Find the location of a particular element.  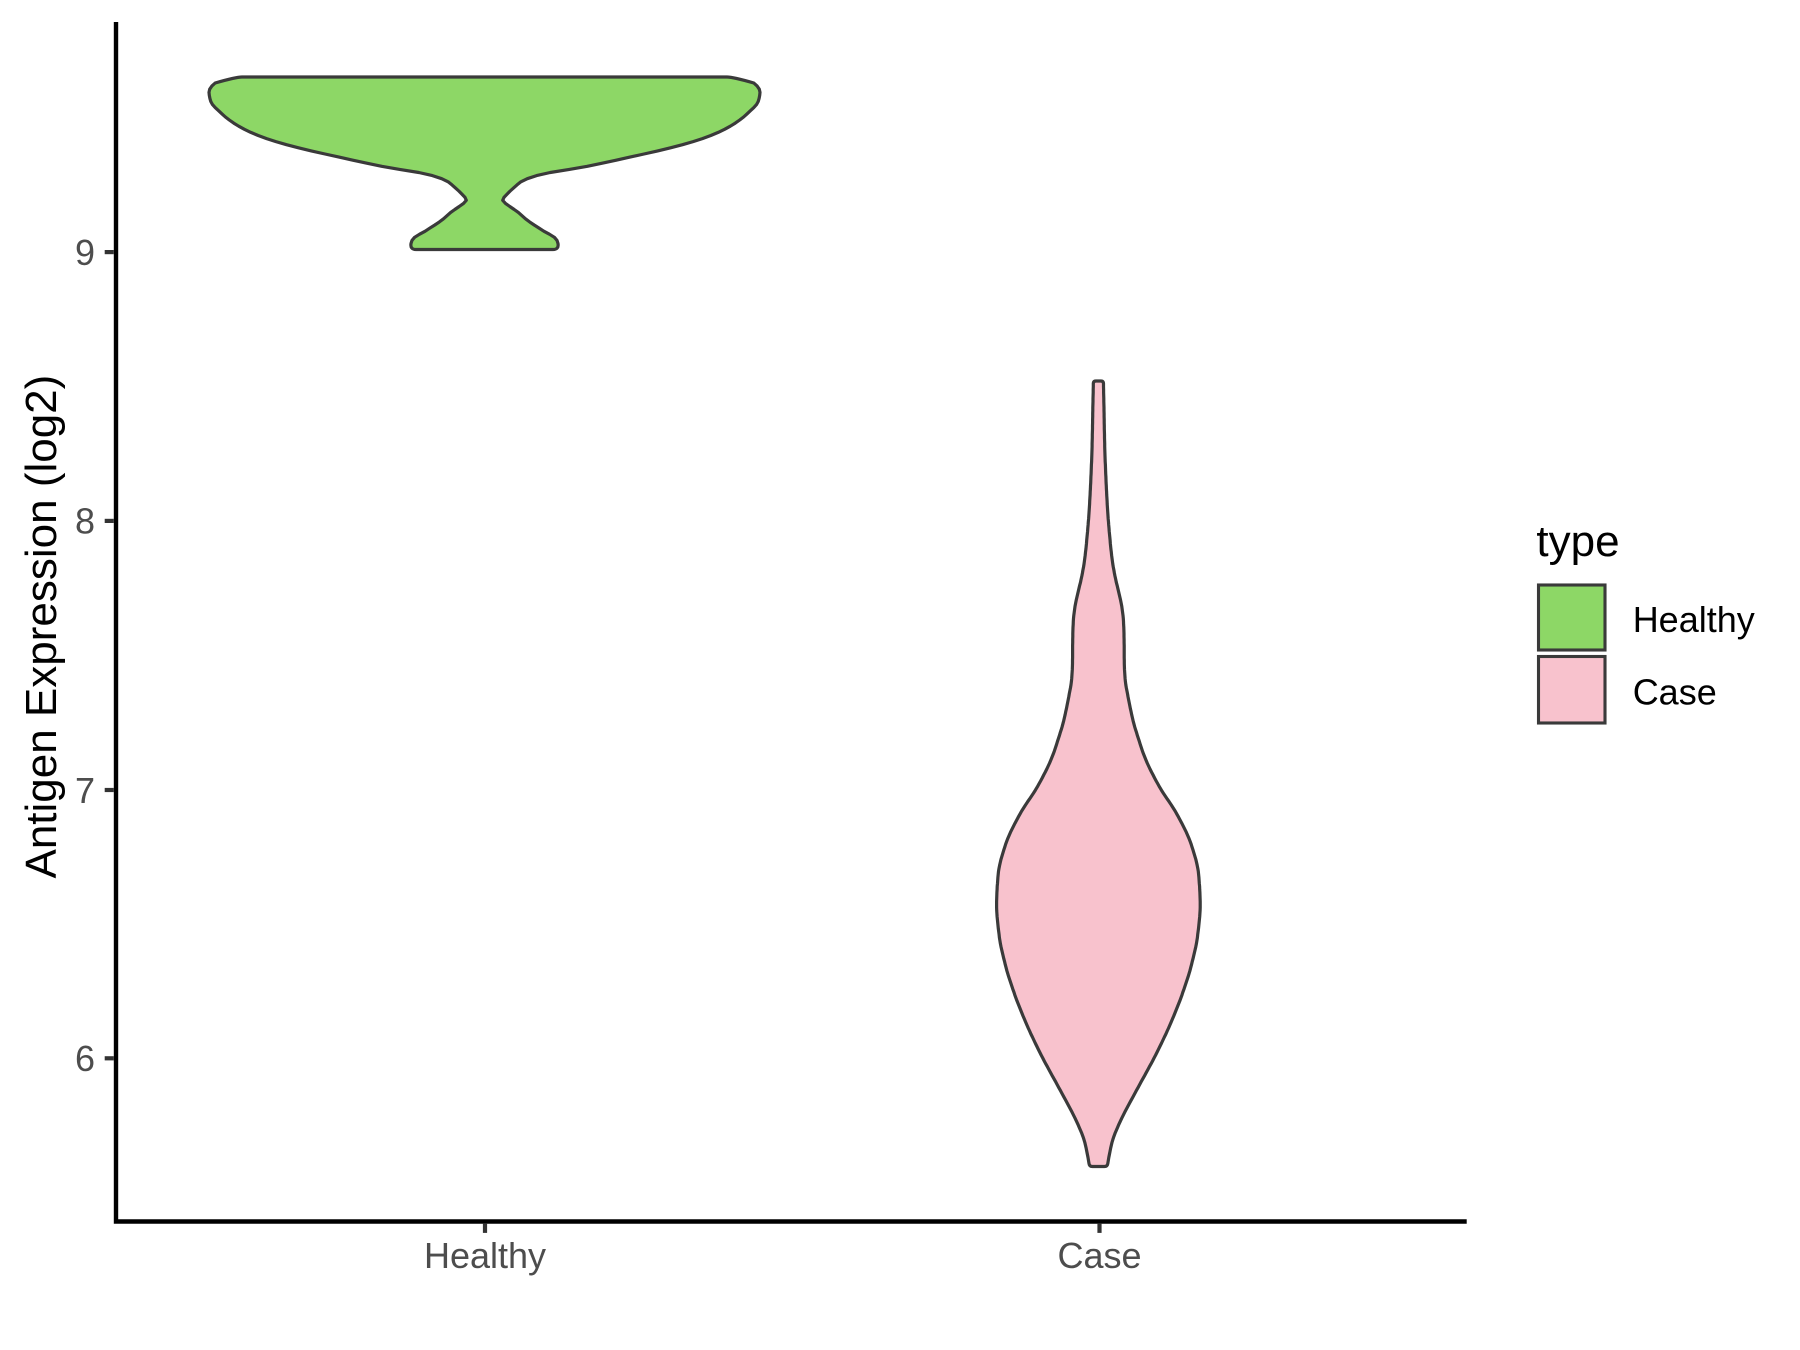

svg-text: 9 is located at coordinates (85, 252).